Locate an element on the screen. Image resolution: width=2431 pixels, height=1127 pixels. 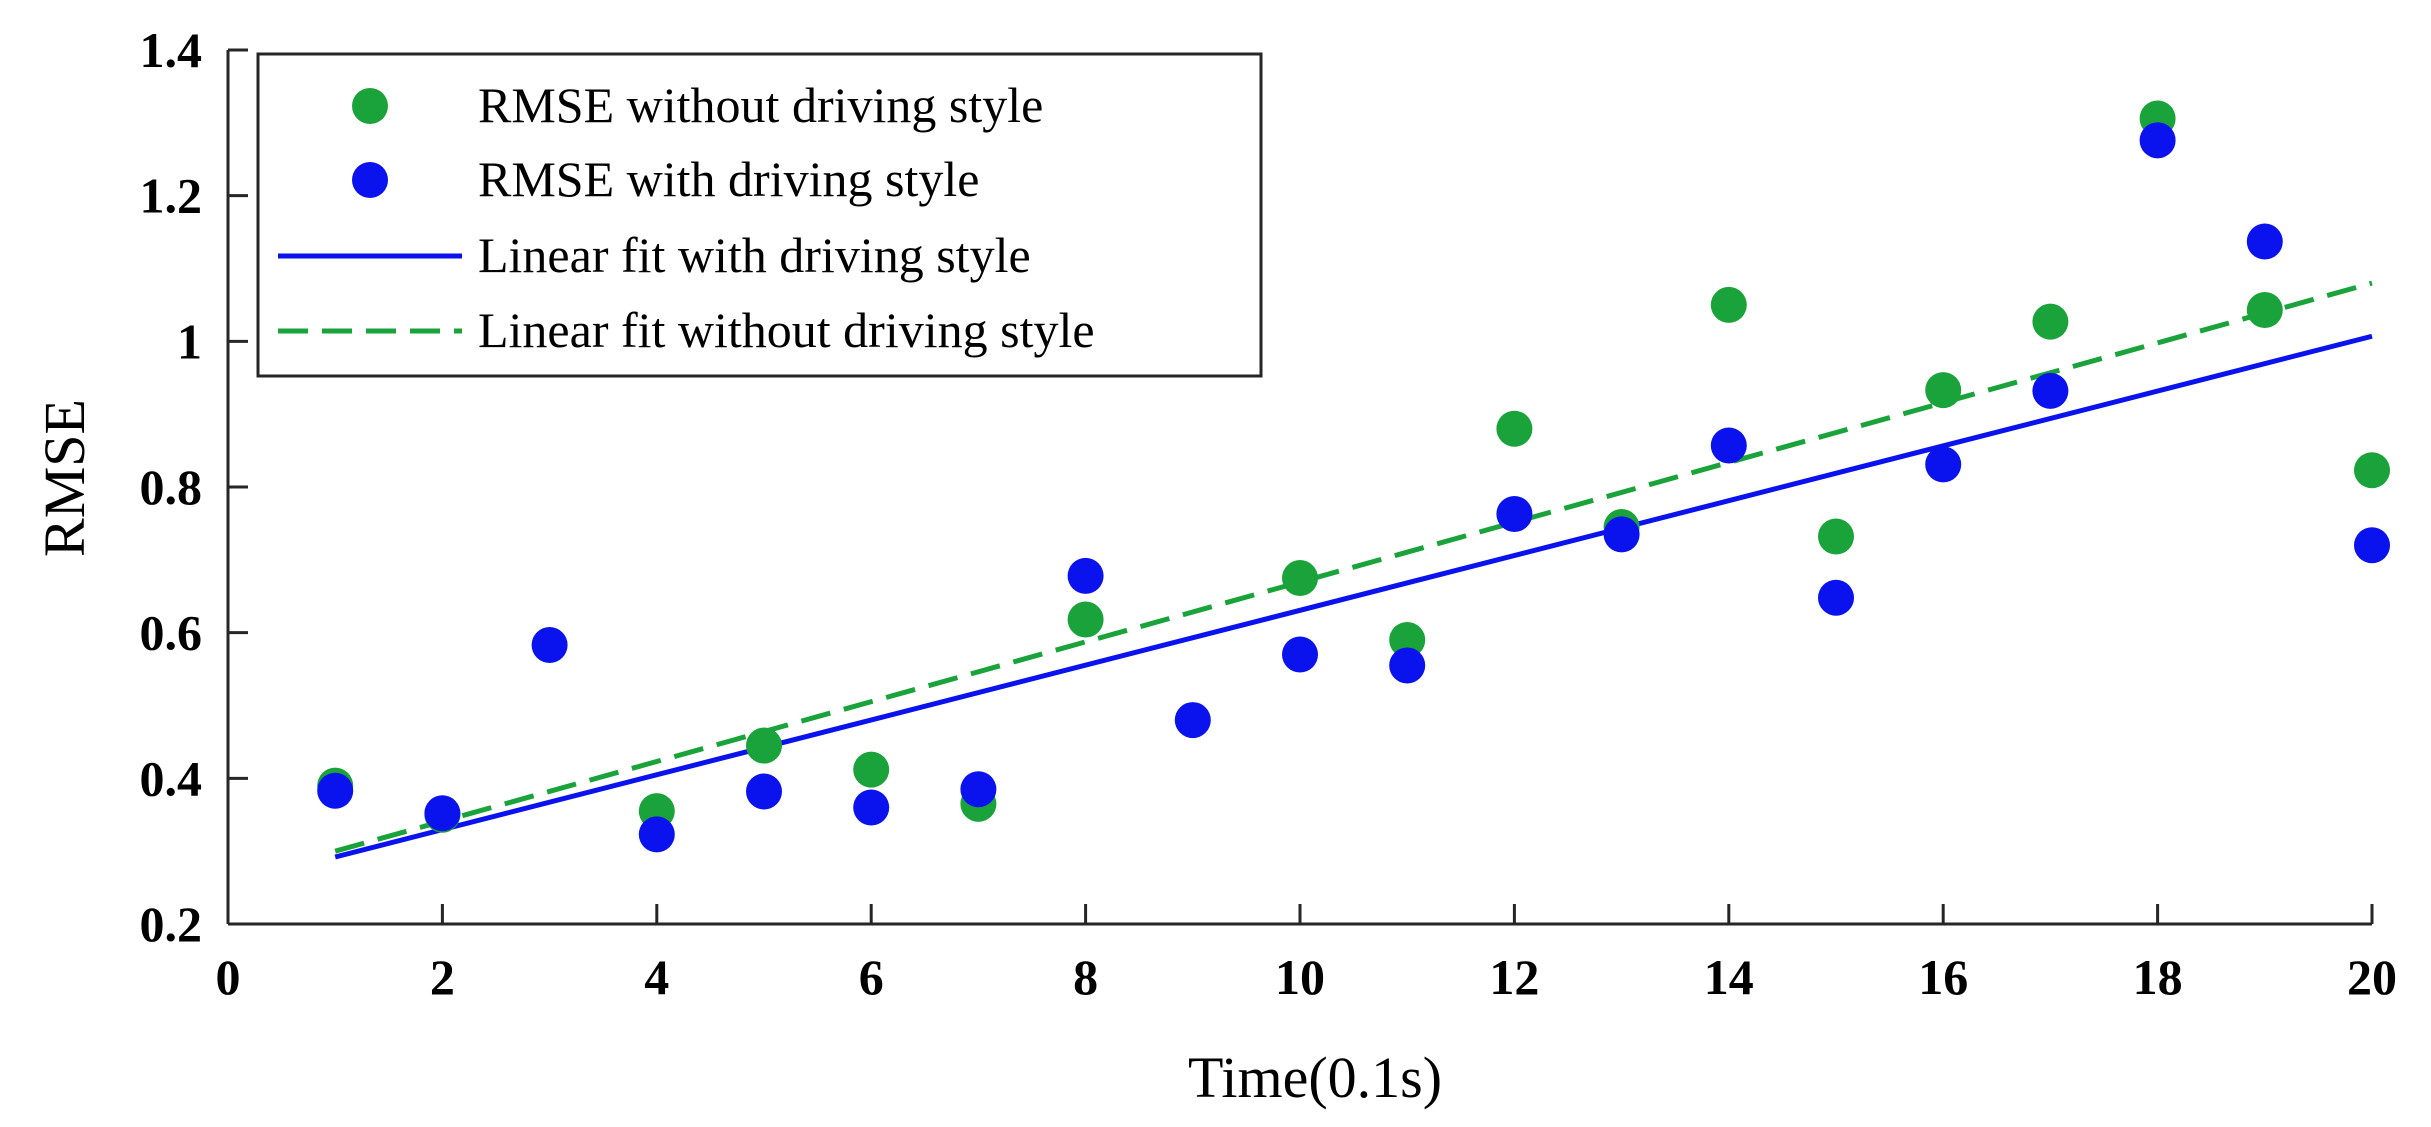
x-axis-label: Time(0.1s) is located at coordinates (1315, 1077).